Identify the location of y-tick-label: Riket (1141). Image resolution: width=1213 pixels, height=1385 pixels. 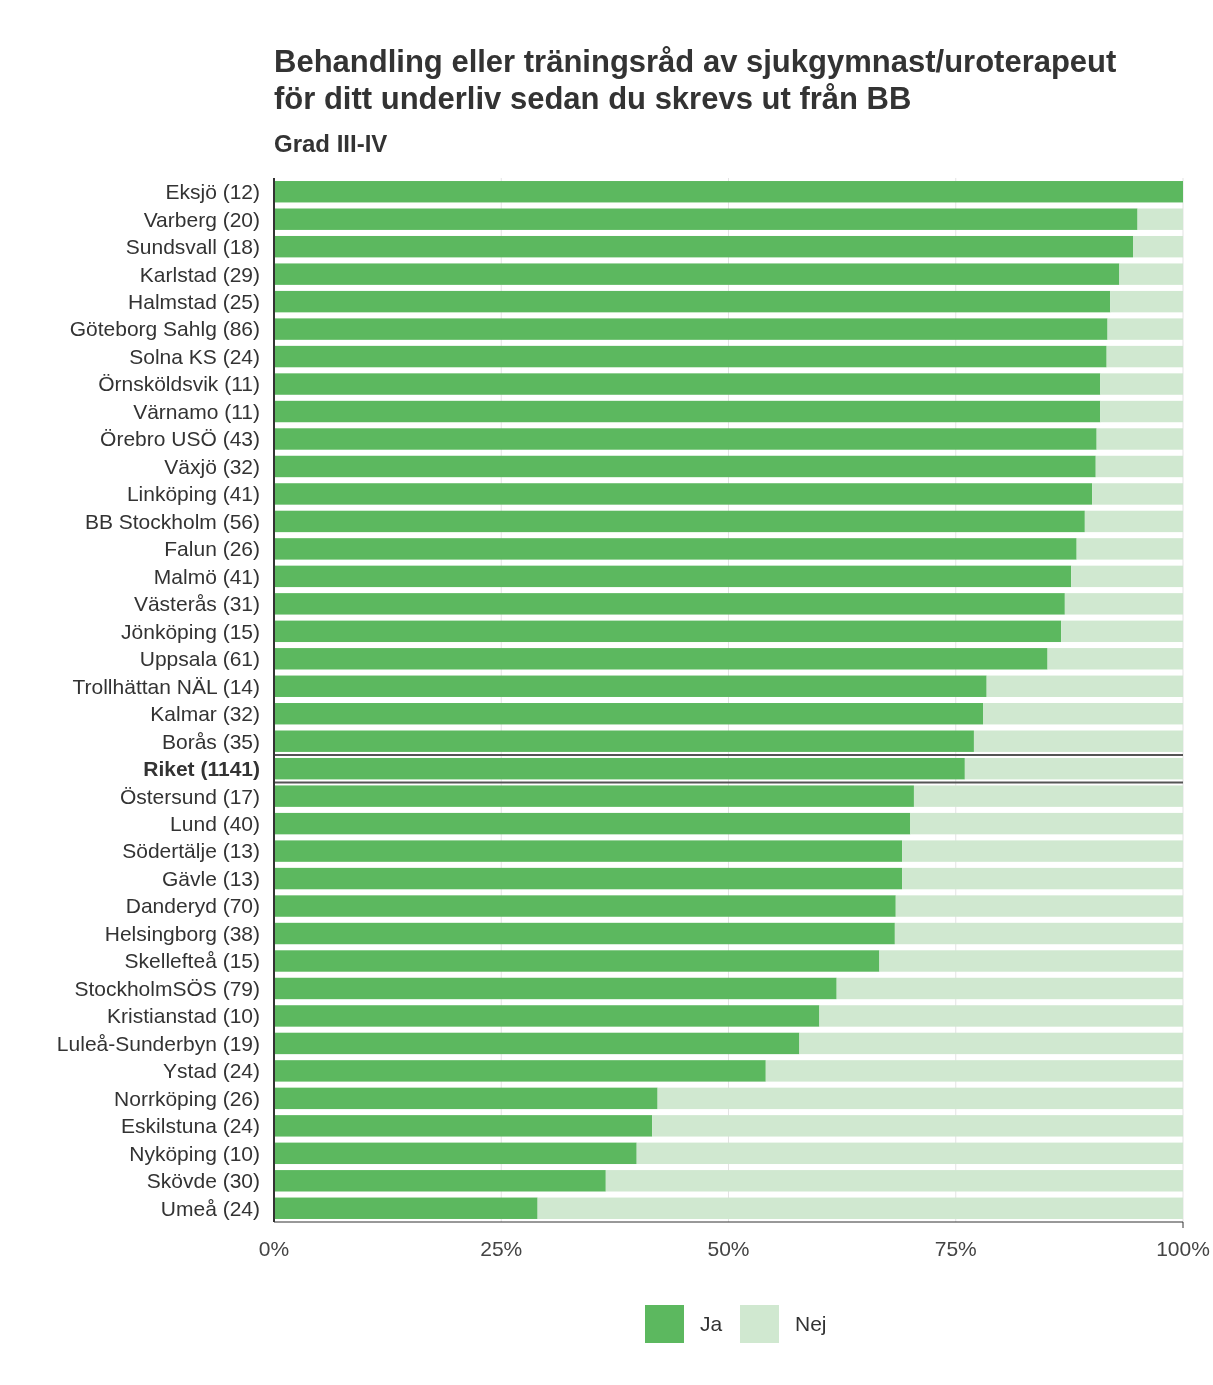
(201, 769).